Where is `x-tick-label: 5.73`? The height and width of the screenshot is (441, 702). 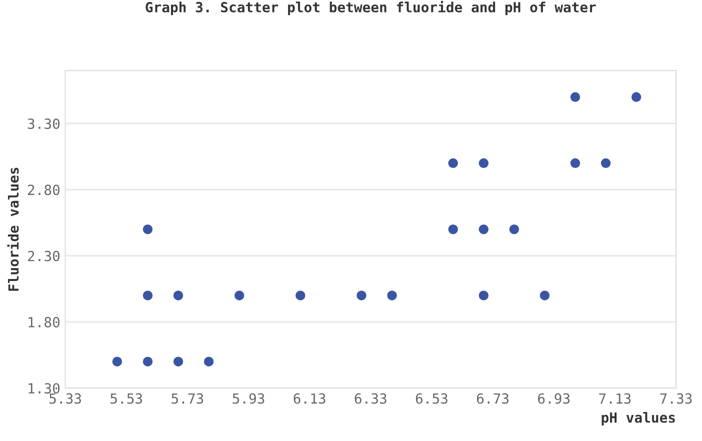 x-tick-label: 5.73 is located at coordinates (188, 398).